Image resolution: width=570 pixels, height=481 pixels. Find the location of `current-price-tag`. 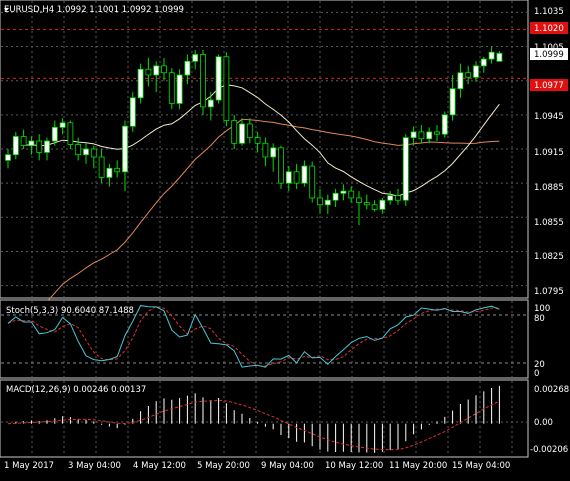

current-price-tag is located at coordinates (549, 54).